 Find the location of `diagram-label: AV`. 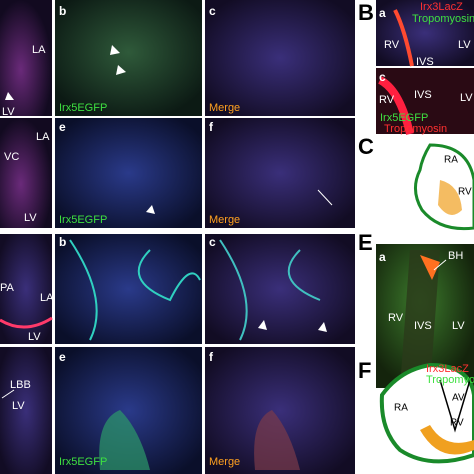

diagram-label: AV is located at coordinates (458, 398).